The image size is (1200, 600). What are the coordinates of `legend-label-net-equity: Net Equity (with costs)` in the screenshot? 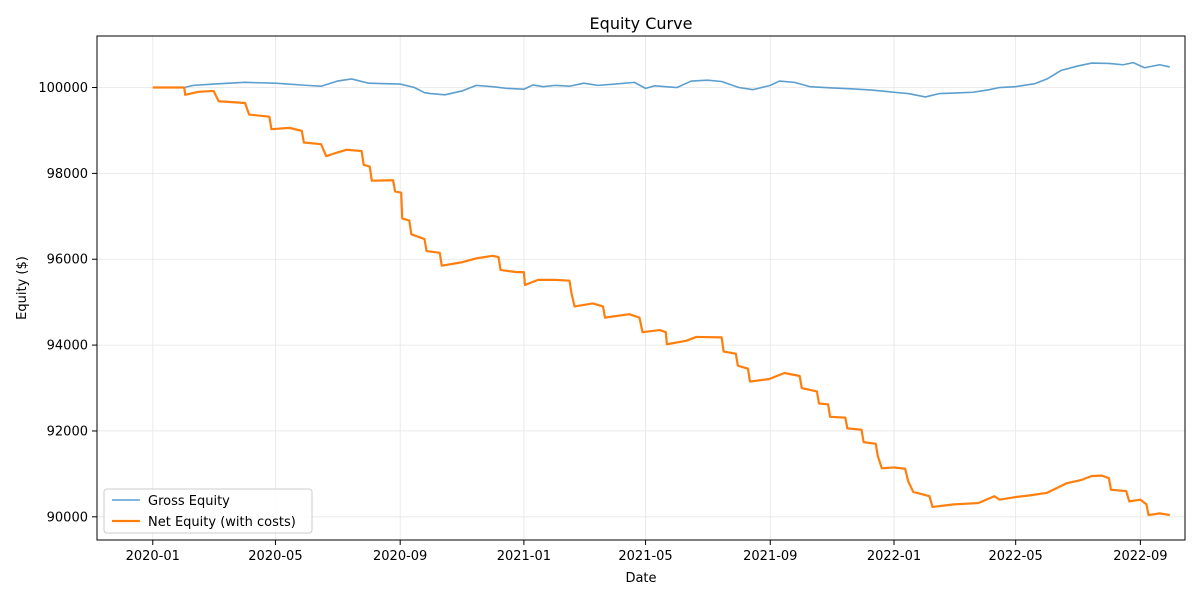 It's located at (222, 522).